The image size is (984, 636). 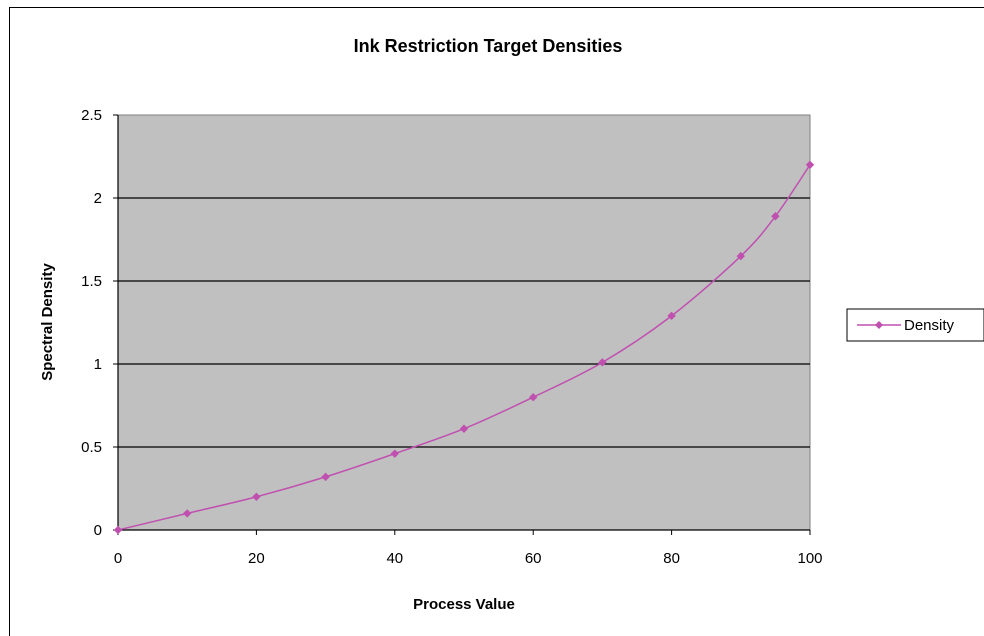 What do you see at coordinates (464, 604) in the screenshot?
I see `x-axis-title: Process Value` at bounding box center [464, 604].